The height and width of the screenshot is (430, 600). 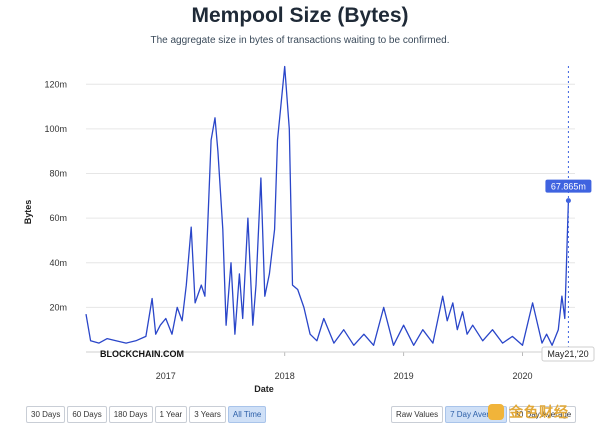 What do you see at coordinates (300, 15) in the screenshot?
I see `page-title: Mempool Size (Bytes)` at bounding box center [300, 15].